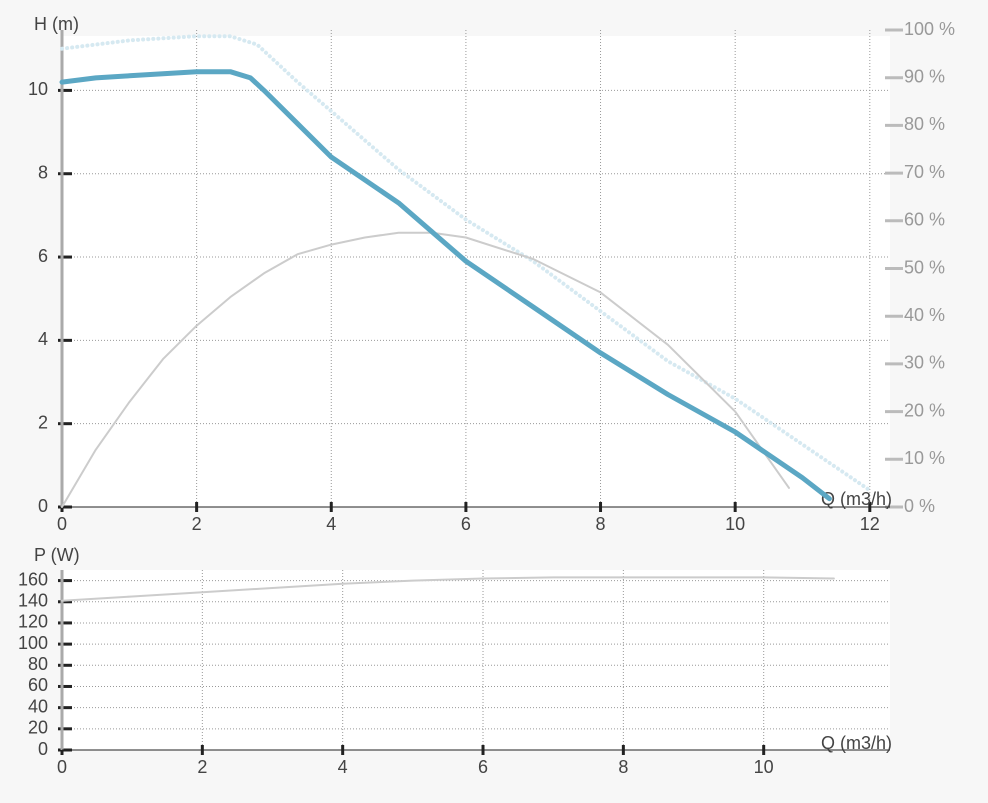 The height and width of the screenshot is (803, 988). I want to click on y-axis-label: H (m), so click(56, 24).